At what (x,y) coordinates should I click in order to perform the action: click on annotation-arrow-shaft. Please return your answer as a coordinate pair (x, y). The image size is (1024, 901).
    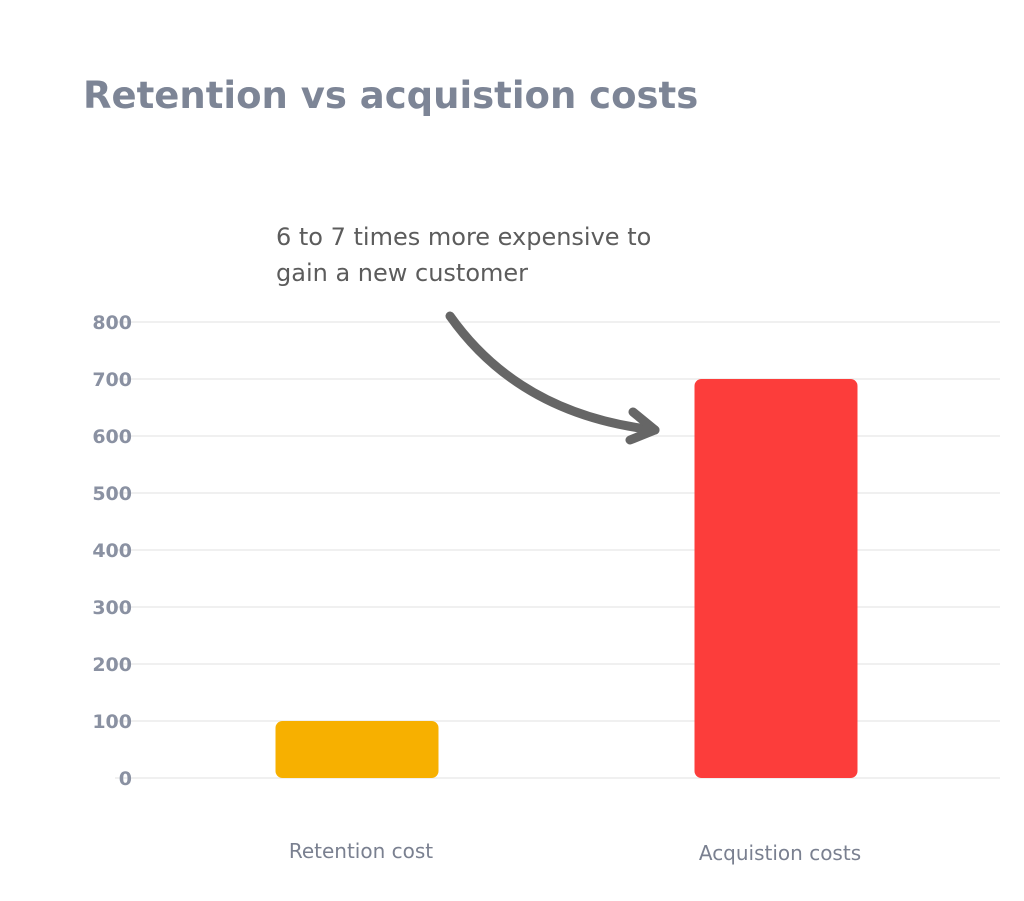
    Looking at the image, I should click on (552, 373).